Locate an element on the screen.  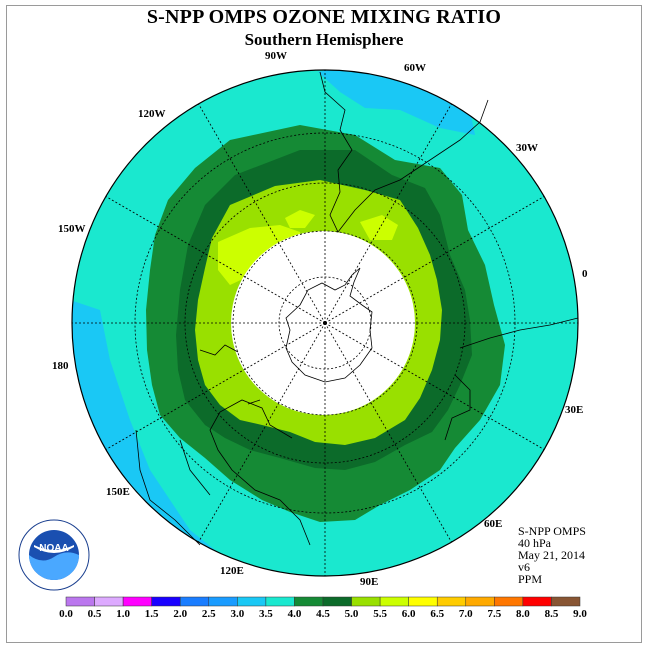
australia-coastline is located at coordinates (260, 472).